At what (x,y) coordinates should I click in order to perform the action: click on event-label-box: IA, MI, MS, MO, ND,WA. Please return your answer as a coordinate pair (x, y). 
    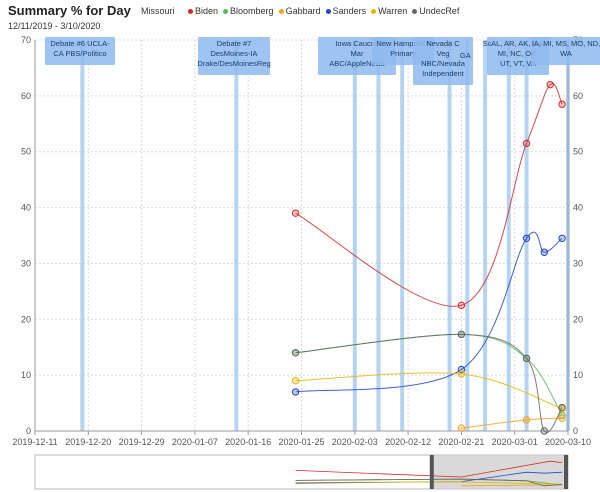
    Looking at the image, I should click on (565, 51).